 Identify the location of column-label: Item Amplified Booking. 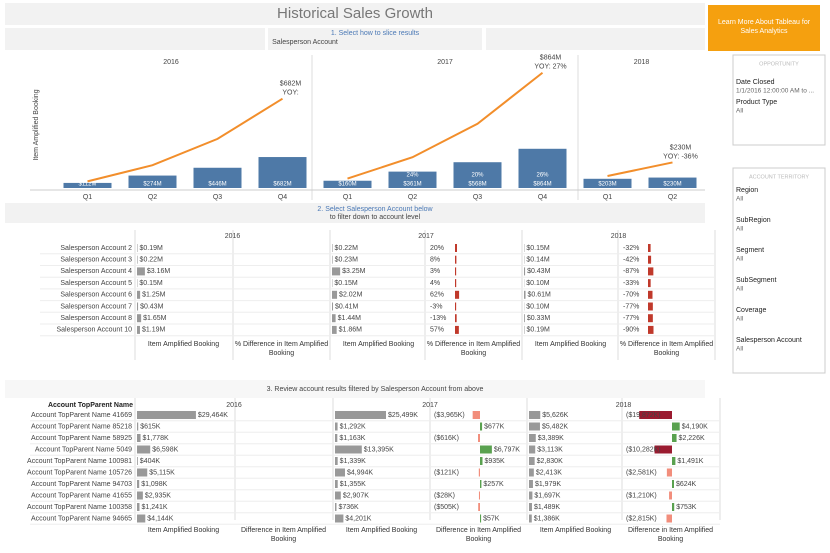
(183, 344).